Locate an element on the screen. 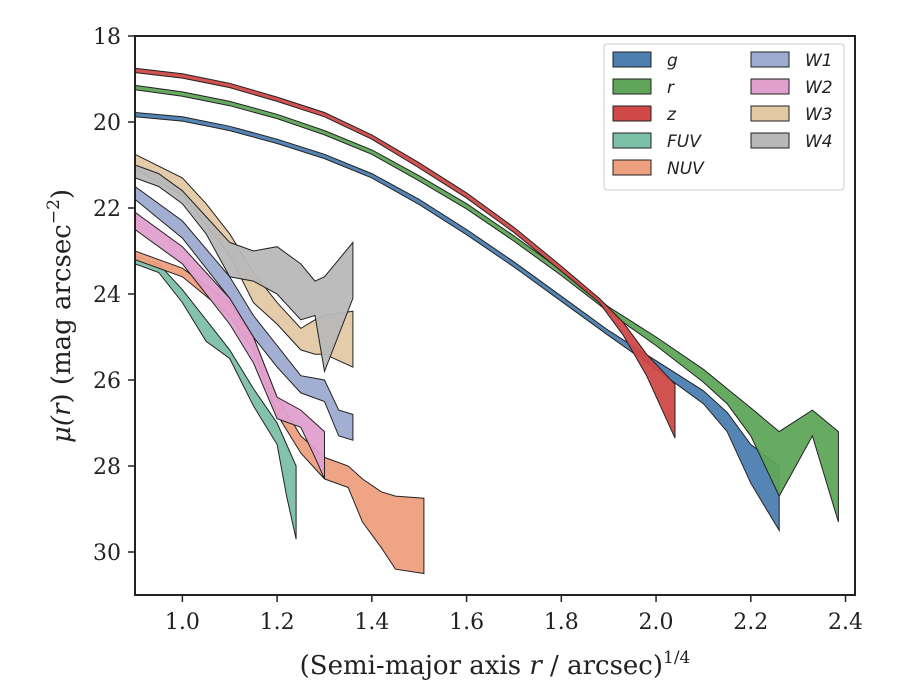  x-axis-label-var: r is located at coordinates (536, 666).